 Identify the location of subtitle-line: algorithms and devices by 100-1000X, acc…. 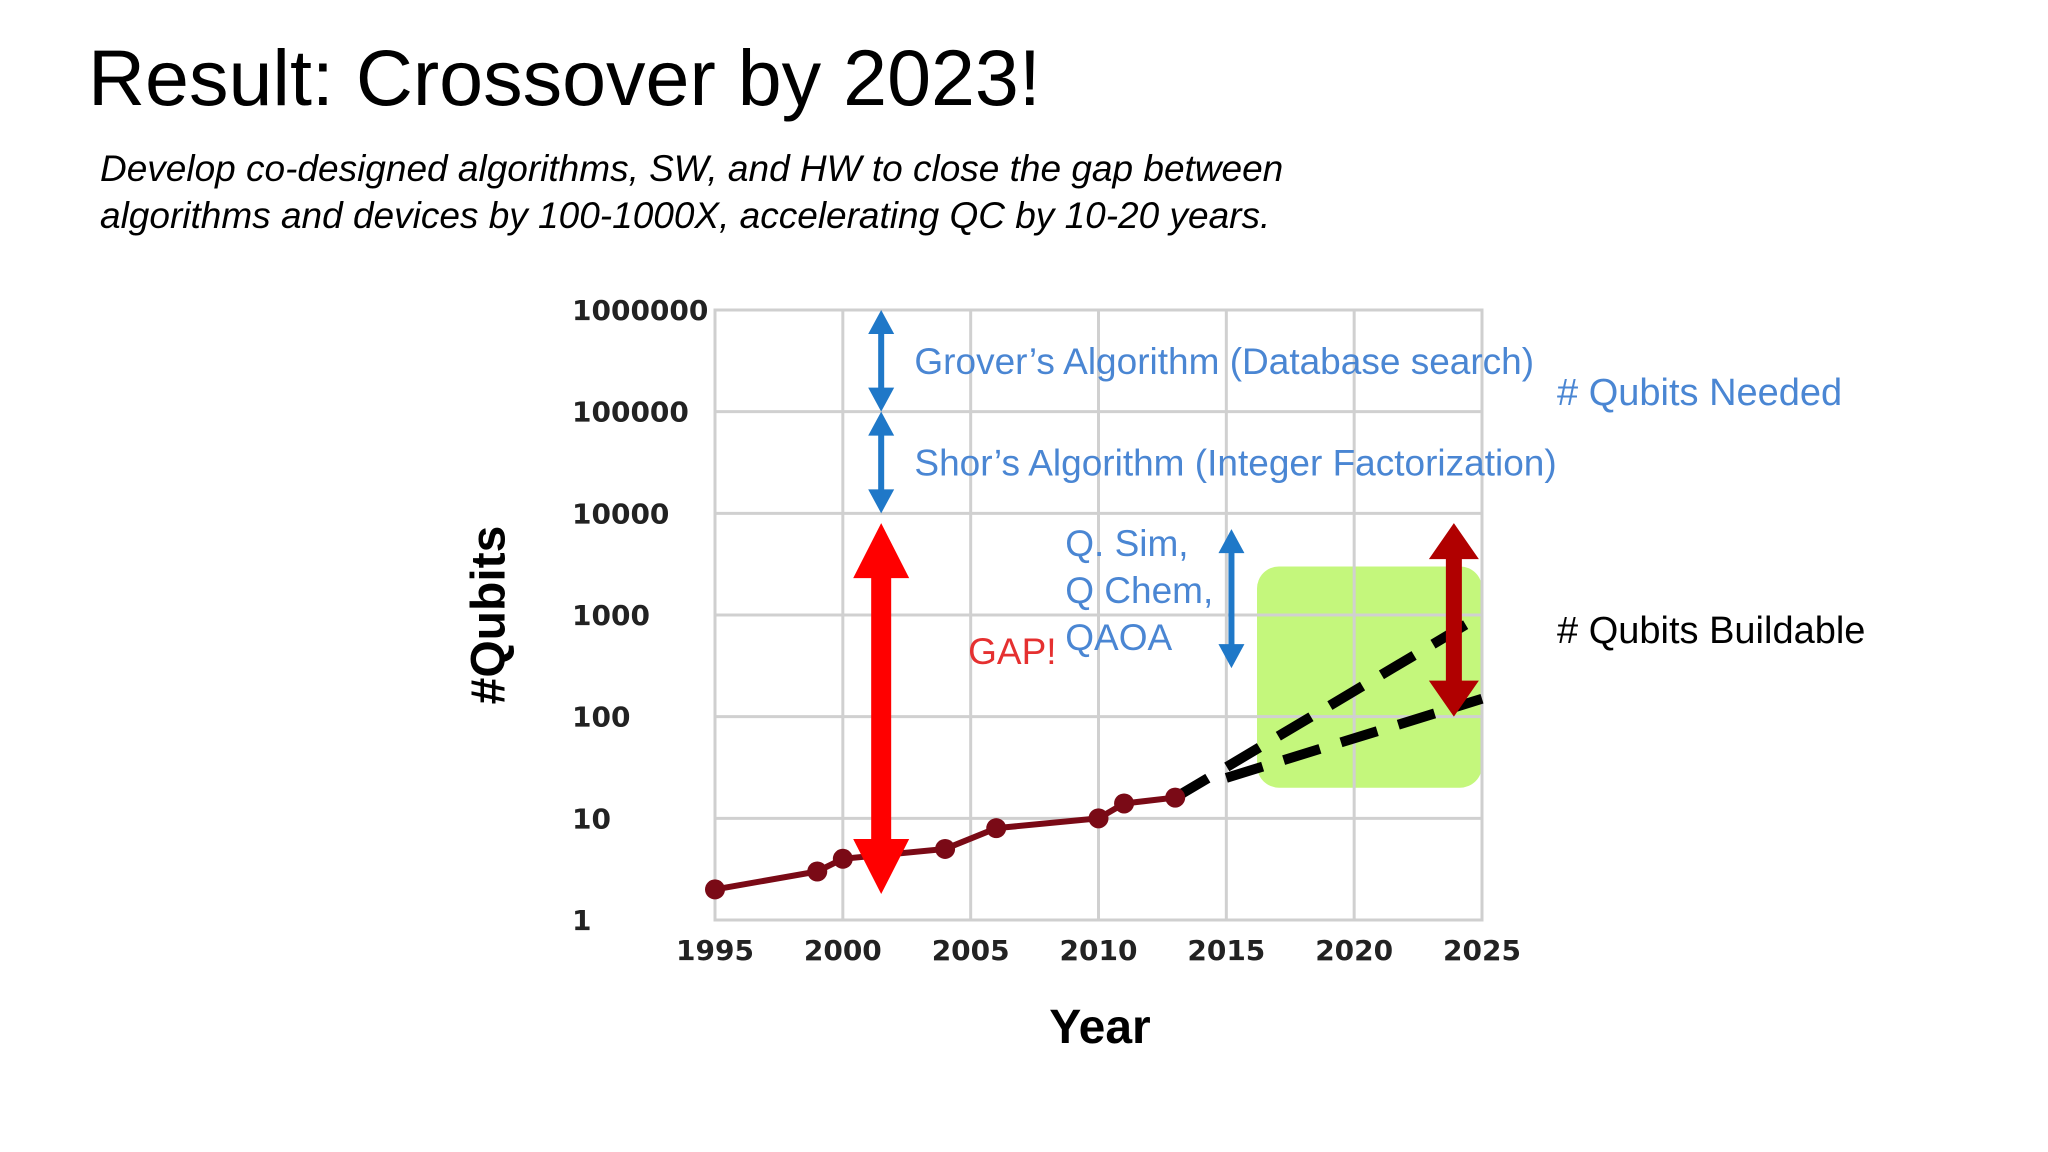
(685, 215).